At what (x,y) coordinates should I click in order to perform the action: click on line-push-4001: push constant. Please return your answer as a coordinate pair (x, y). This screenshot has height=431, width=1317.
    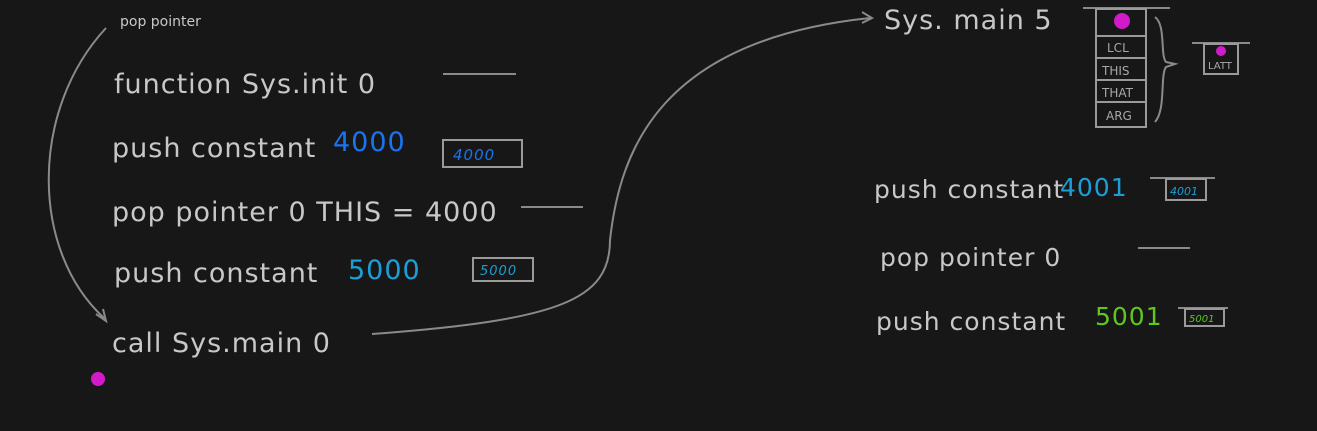
    Looking at the image, I should click on (969, 189).